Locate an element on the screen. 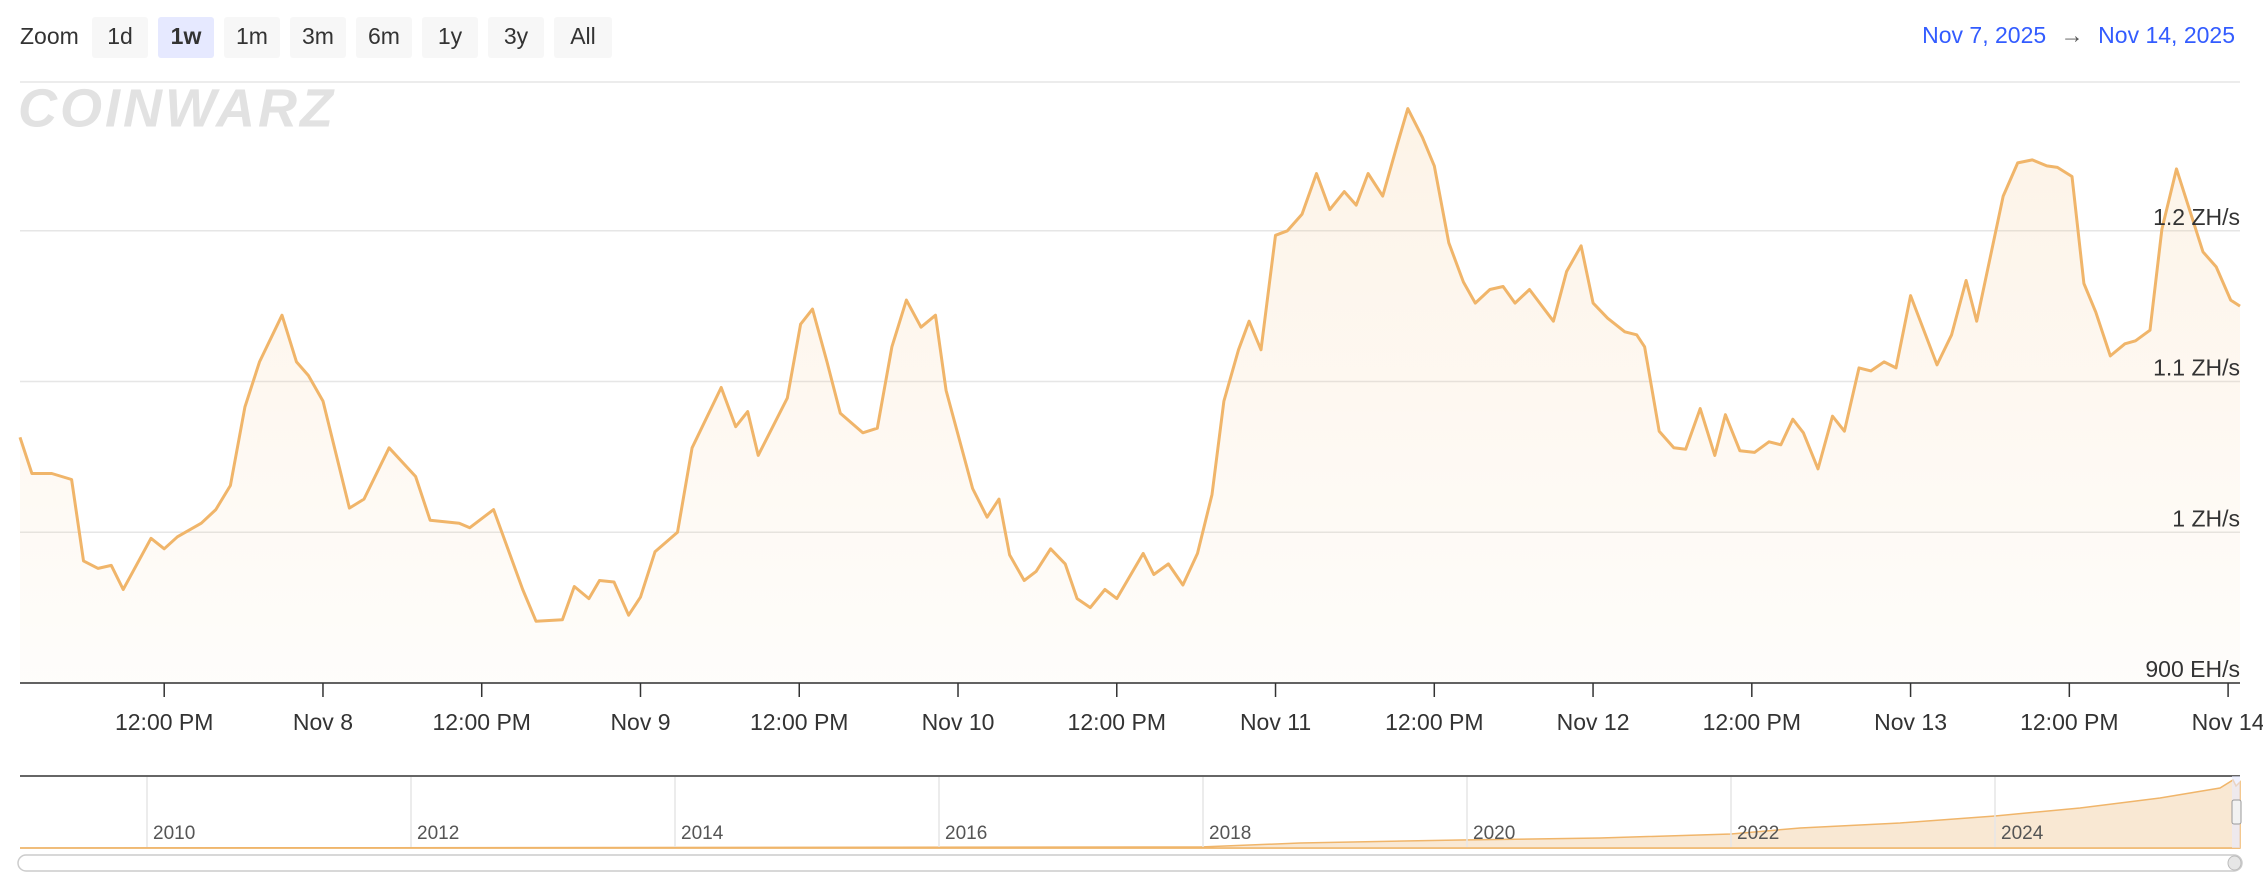 The width and height of the screenshot is (2263, 894). y-tick-label: 900 EH/s is located at coordinates (2192, 669).